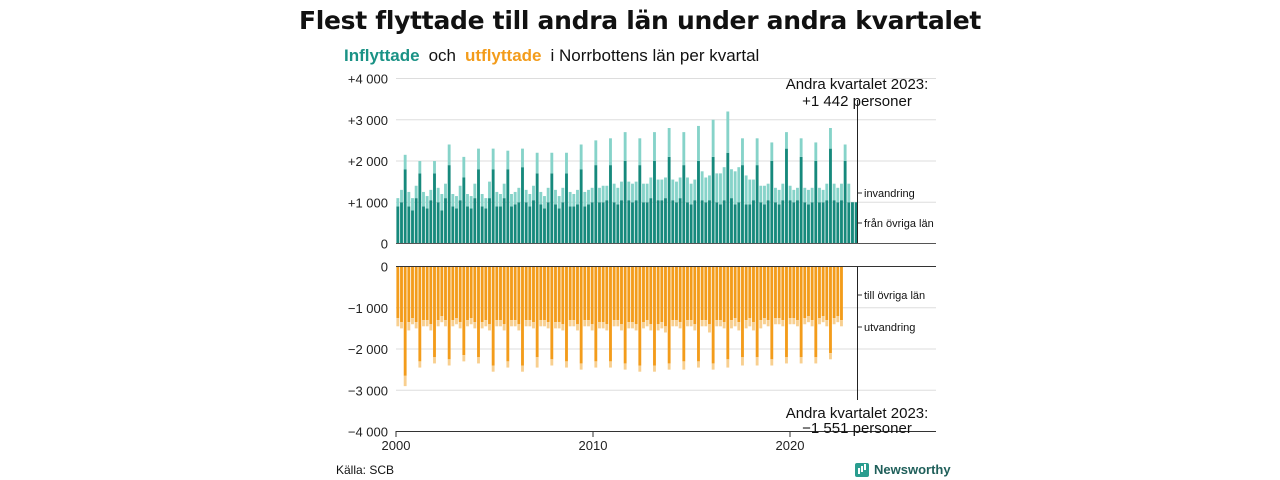 The image size is (1280, 480). Describe the element at coordinates (889, 194) in the screenshot. I see `side-label-invandring: invandring` at that location.